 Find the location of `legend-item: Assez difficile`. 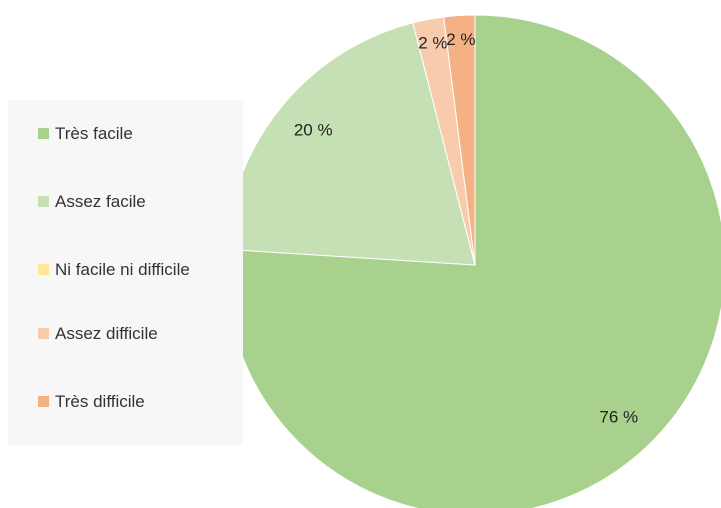

legend-item: Assez difficile is located at coordinates (118, 334).